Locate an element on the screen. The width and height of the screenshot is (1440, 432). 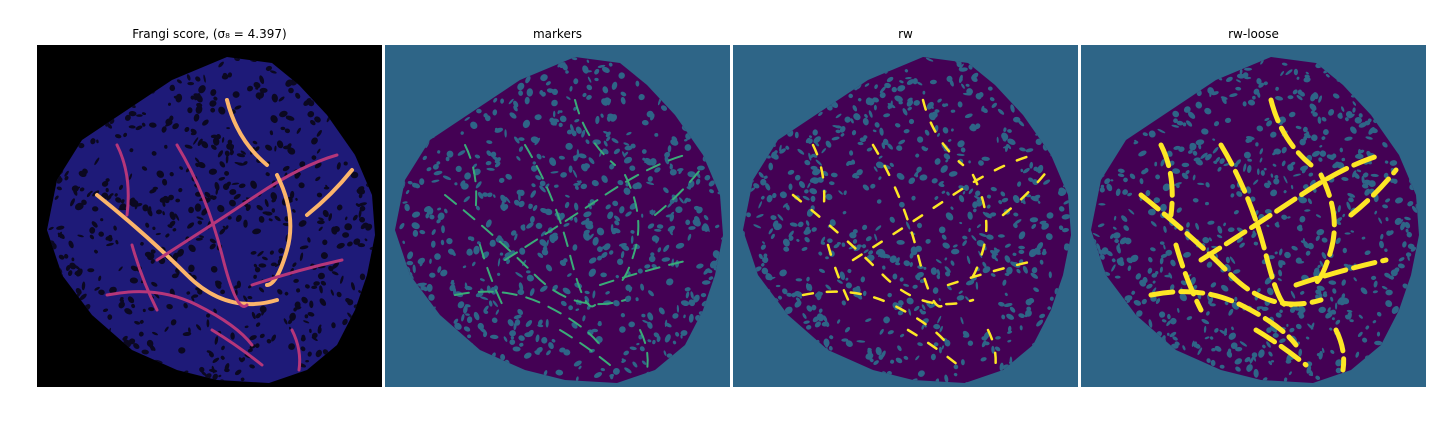
panel-title-markers: markers is located at coordinates (557, 34).